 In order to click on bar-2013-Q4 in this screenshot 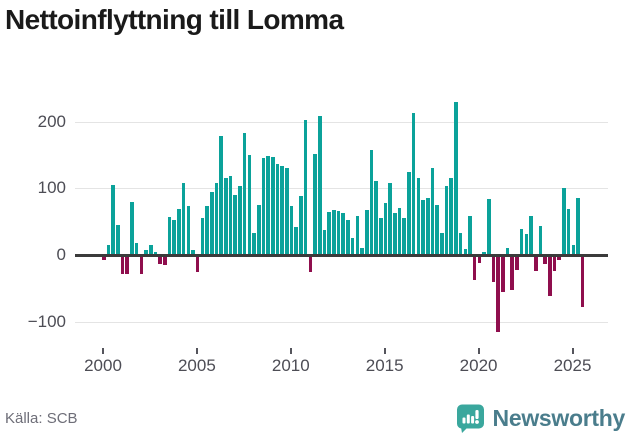, I will do `click(362, 251)`.